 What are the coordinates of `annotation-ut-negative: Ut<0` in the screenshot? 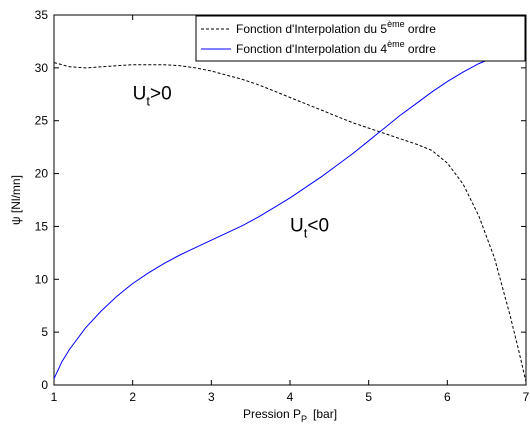 It's located at (309, 228).